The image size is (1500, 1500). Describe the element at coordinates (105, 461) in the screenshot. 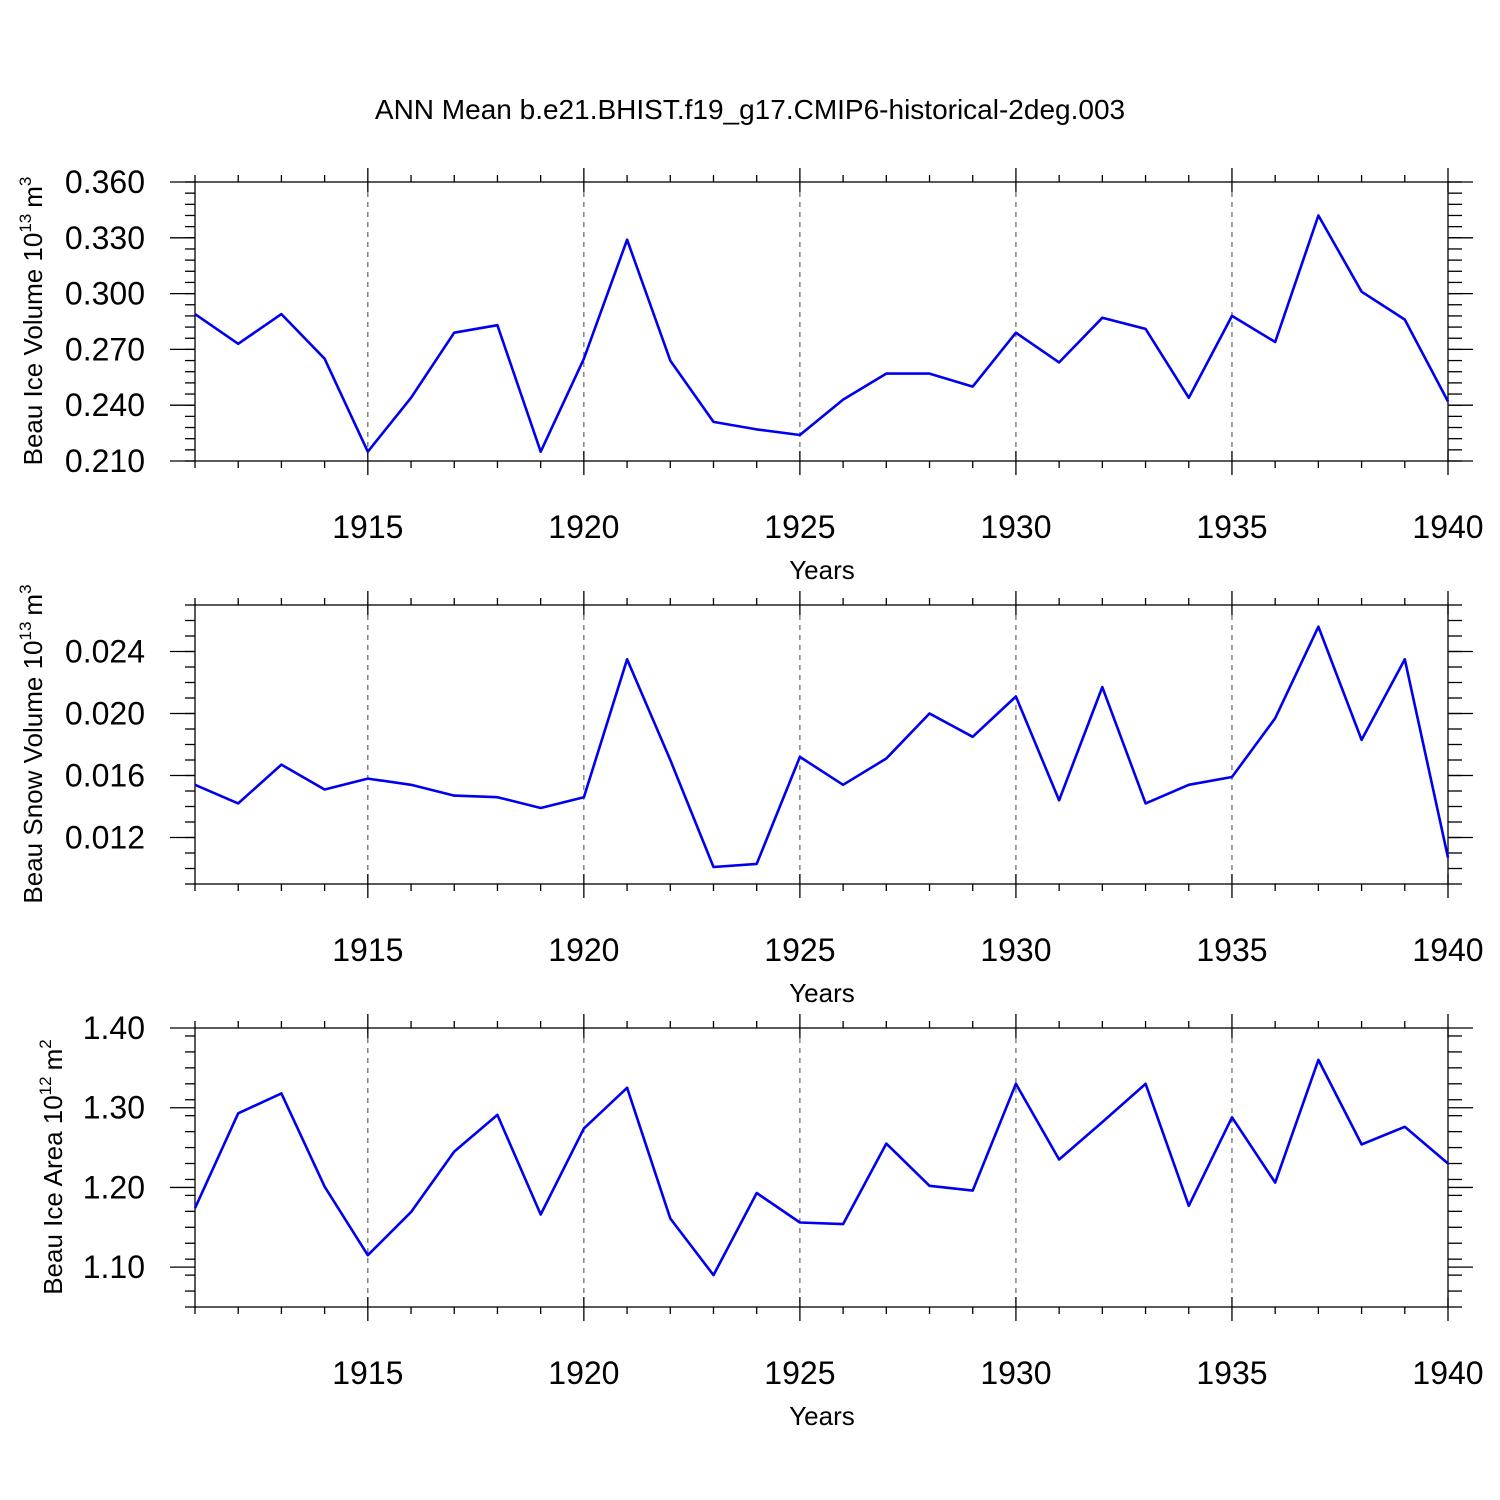

I see `y-tick-label: 0.210` at that location.